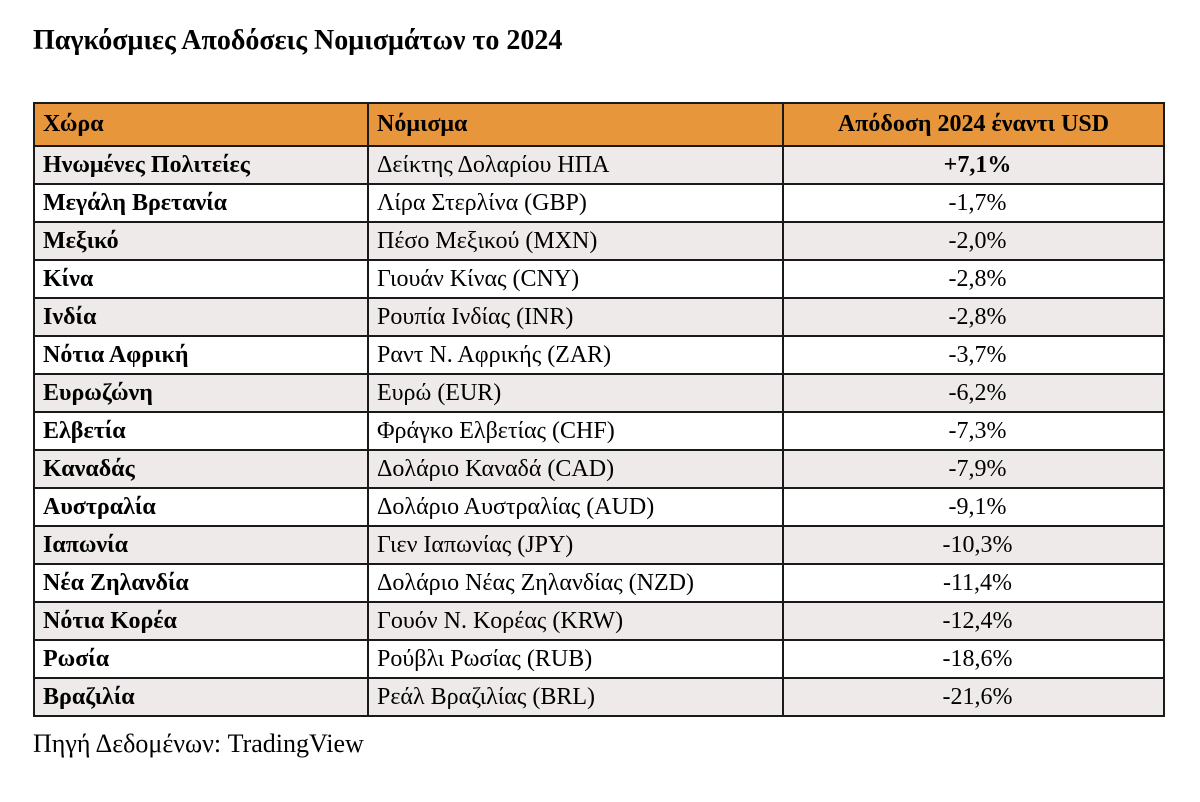  I want to click on return-cell: -2,0%, so click(973, 241).